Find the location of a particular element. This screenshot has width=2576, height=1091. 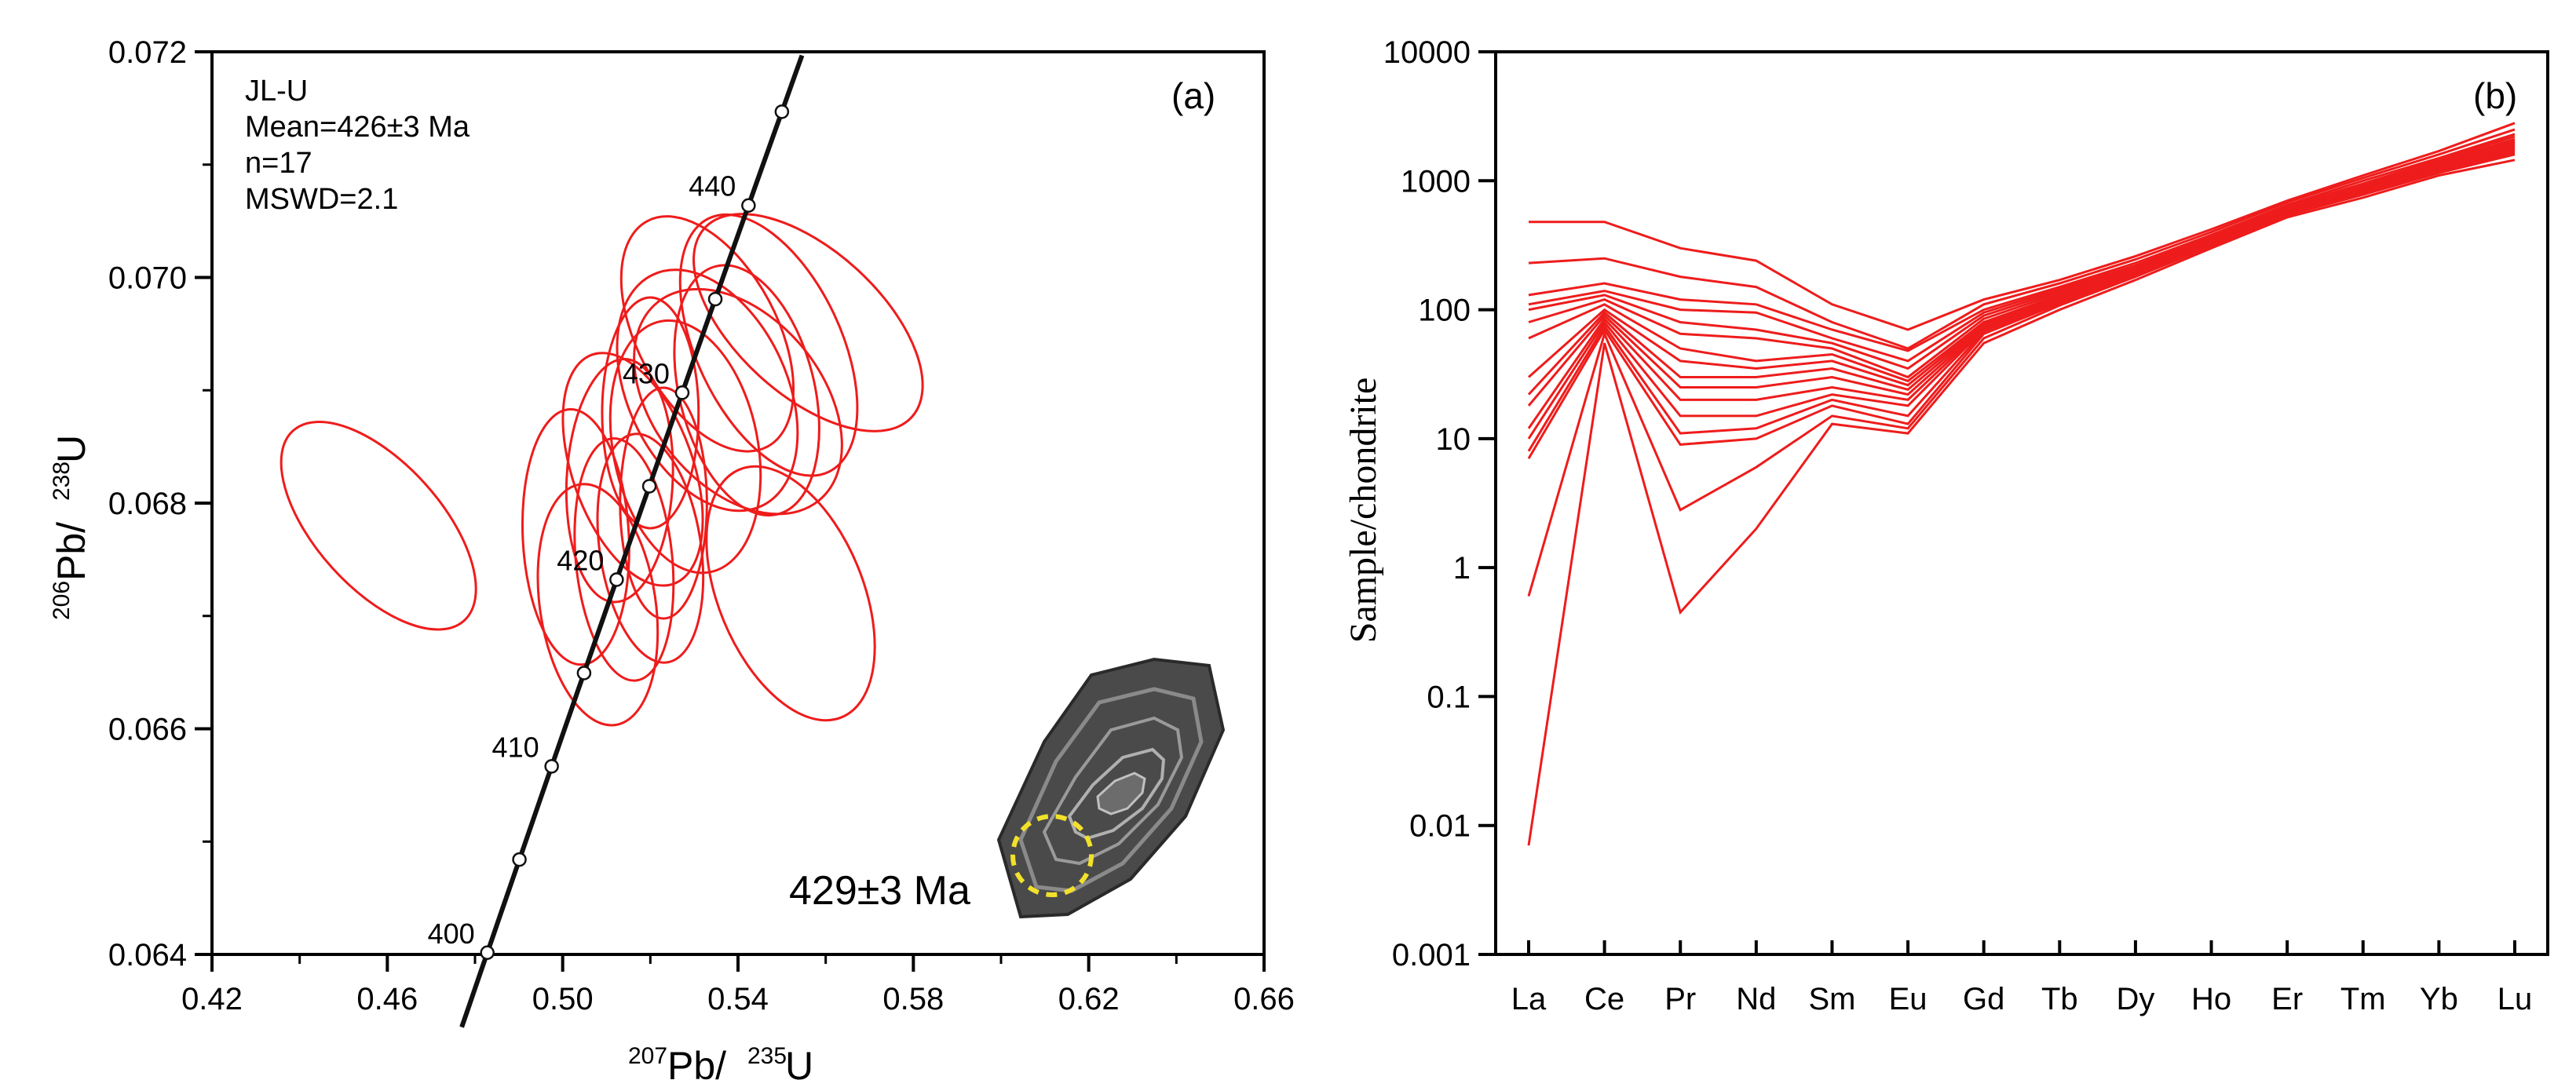

y-tick-label-b-2: 0.1 is located at coordinates (1449, 697).